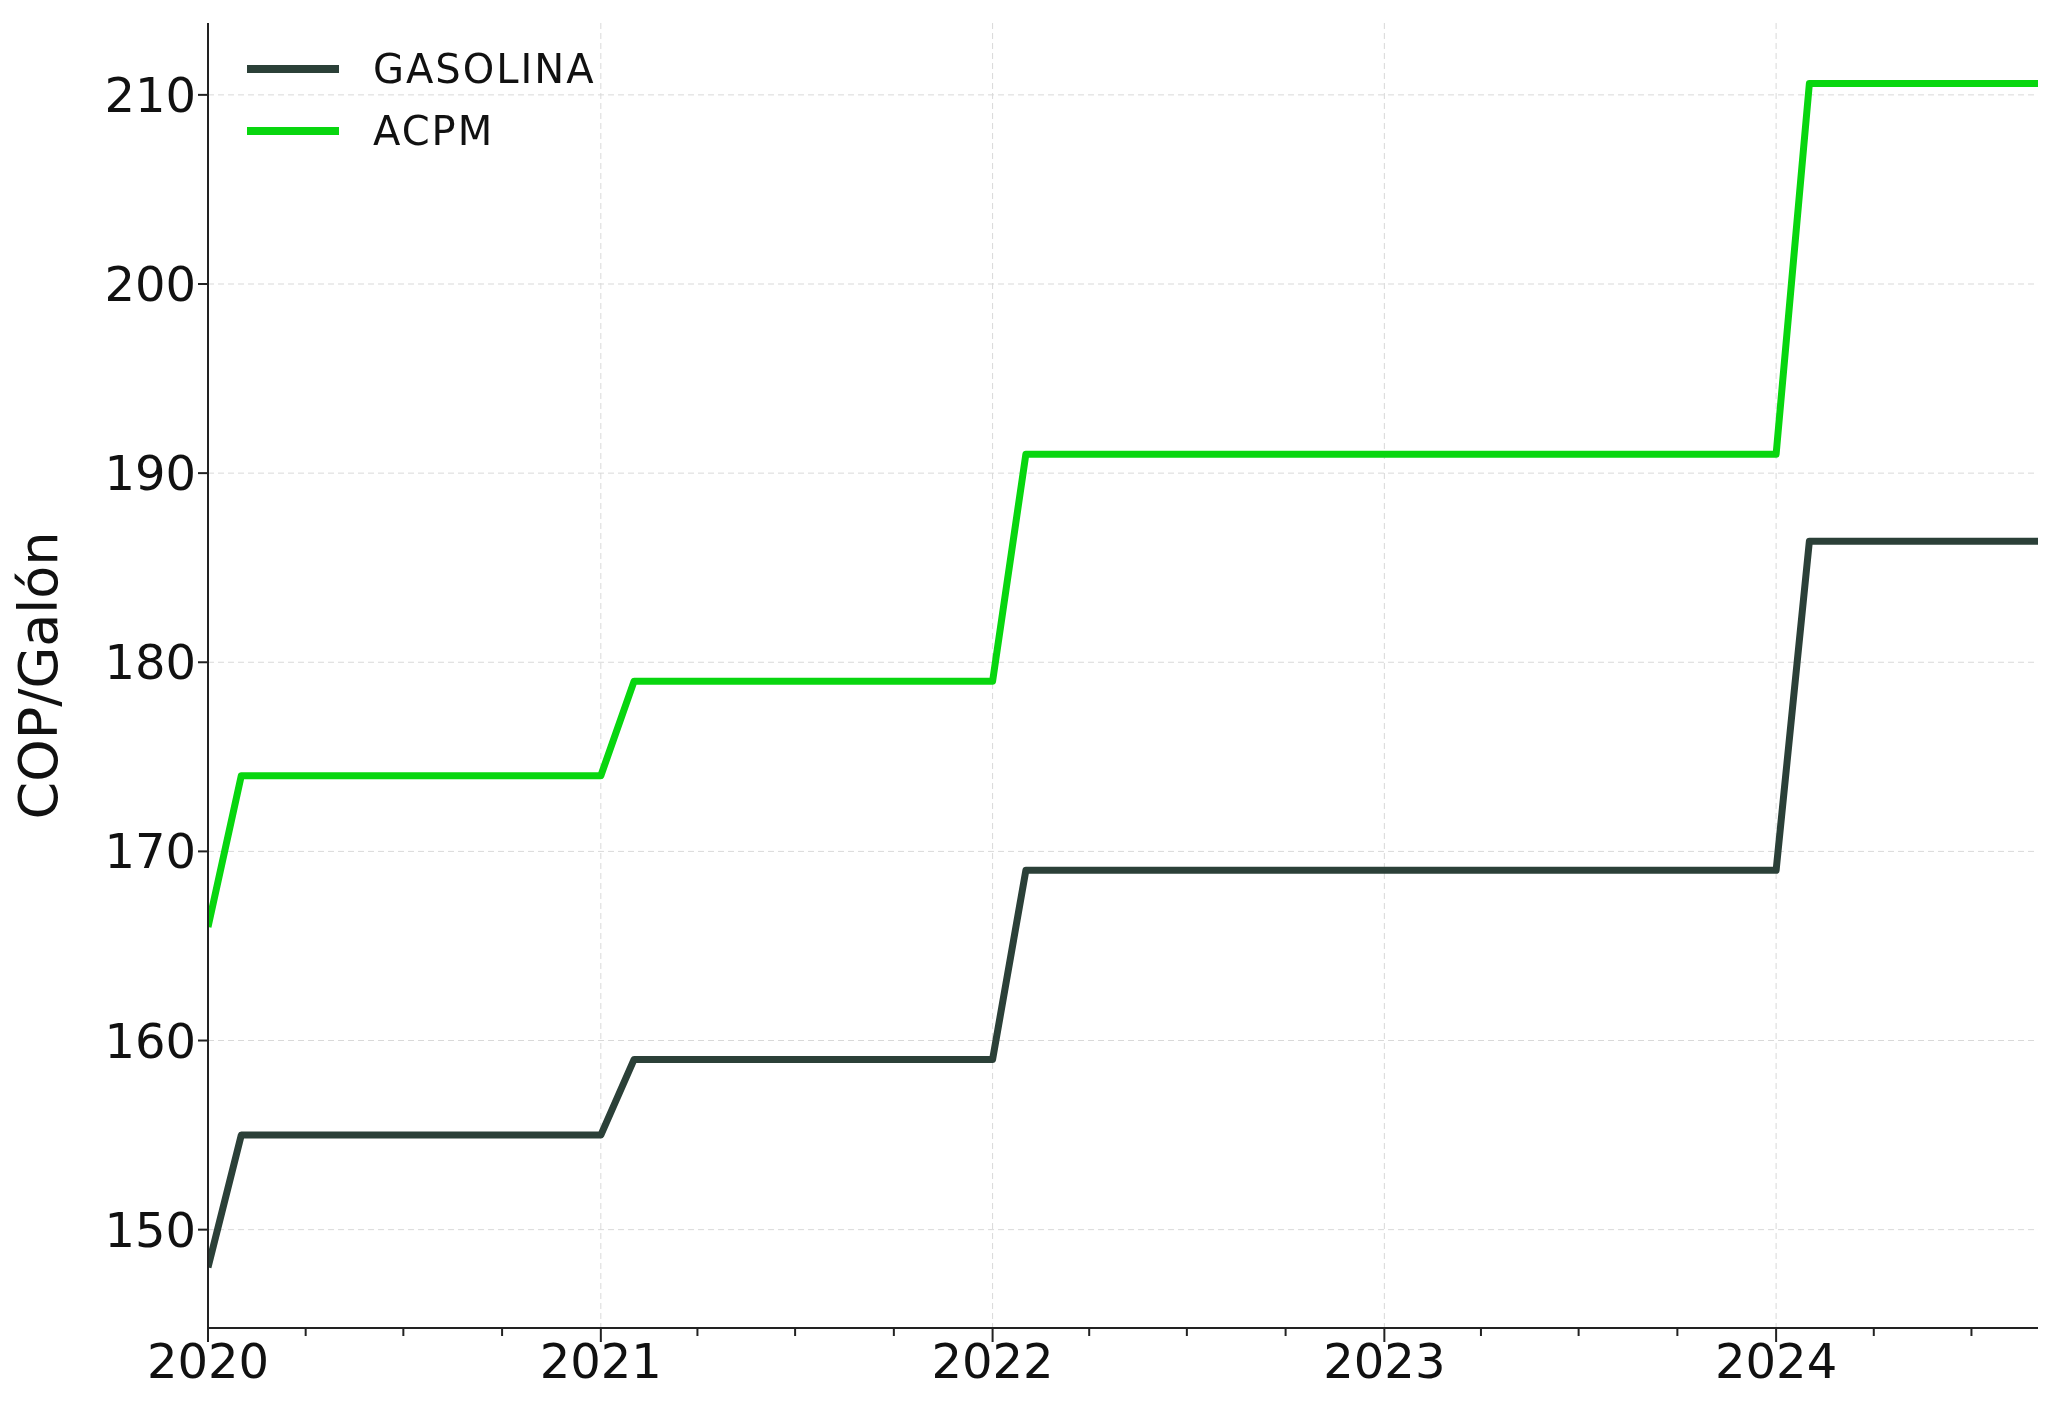  I want to click on x-tick-label: 2024, so click(1776, 1361).